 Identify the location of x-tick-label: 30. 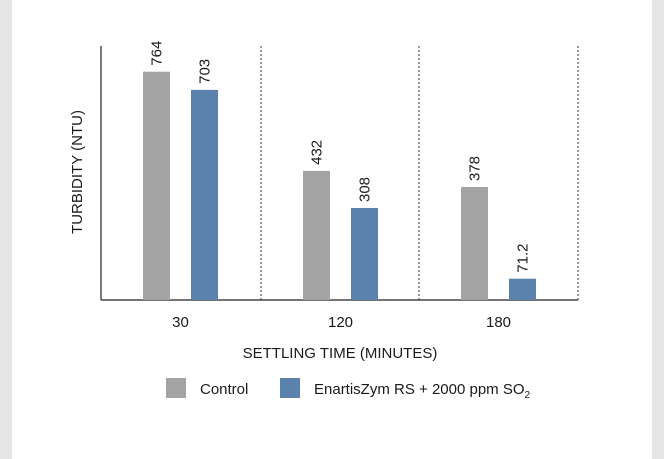
(180, 322).